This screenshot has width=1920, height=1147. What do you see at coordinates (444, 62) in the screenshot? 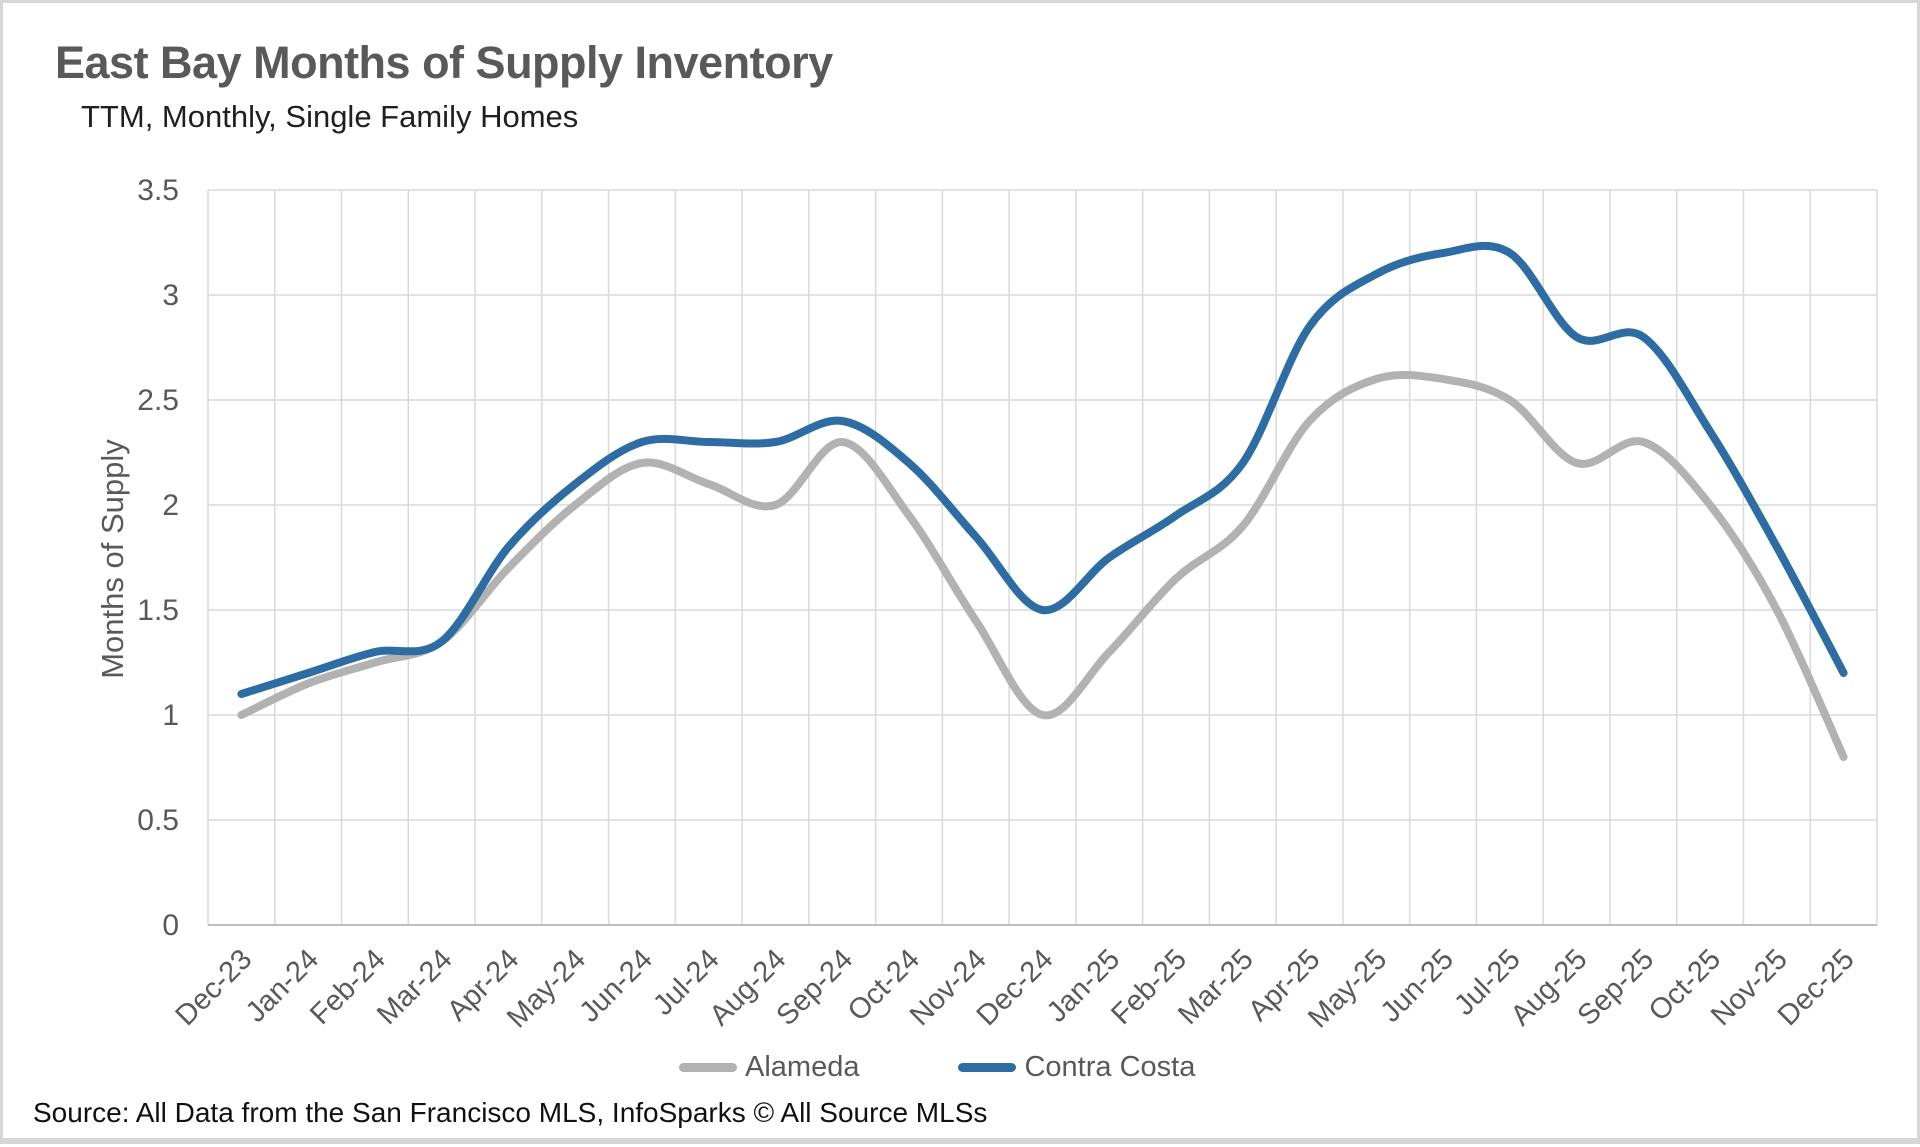
I see `page-title: East Bay Months of Supply Inventory` at bounding box center [444, 62].